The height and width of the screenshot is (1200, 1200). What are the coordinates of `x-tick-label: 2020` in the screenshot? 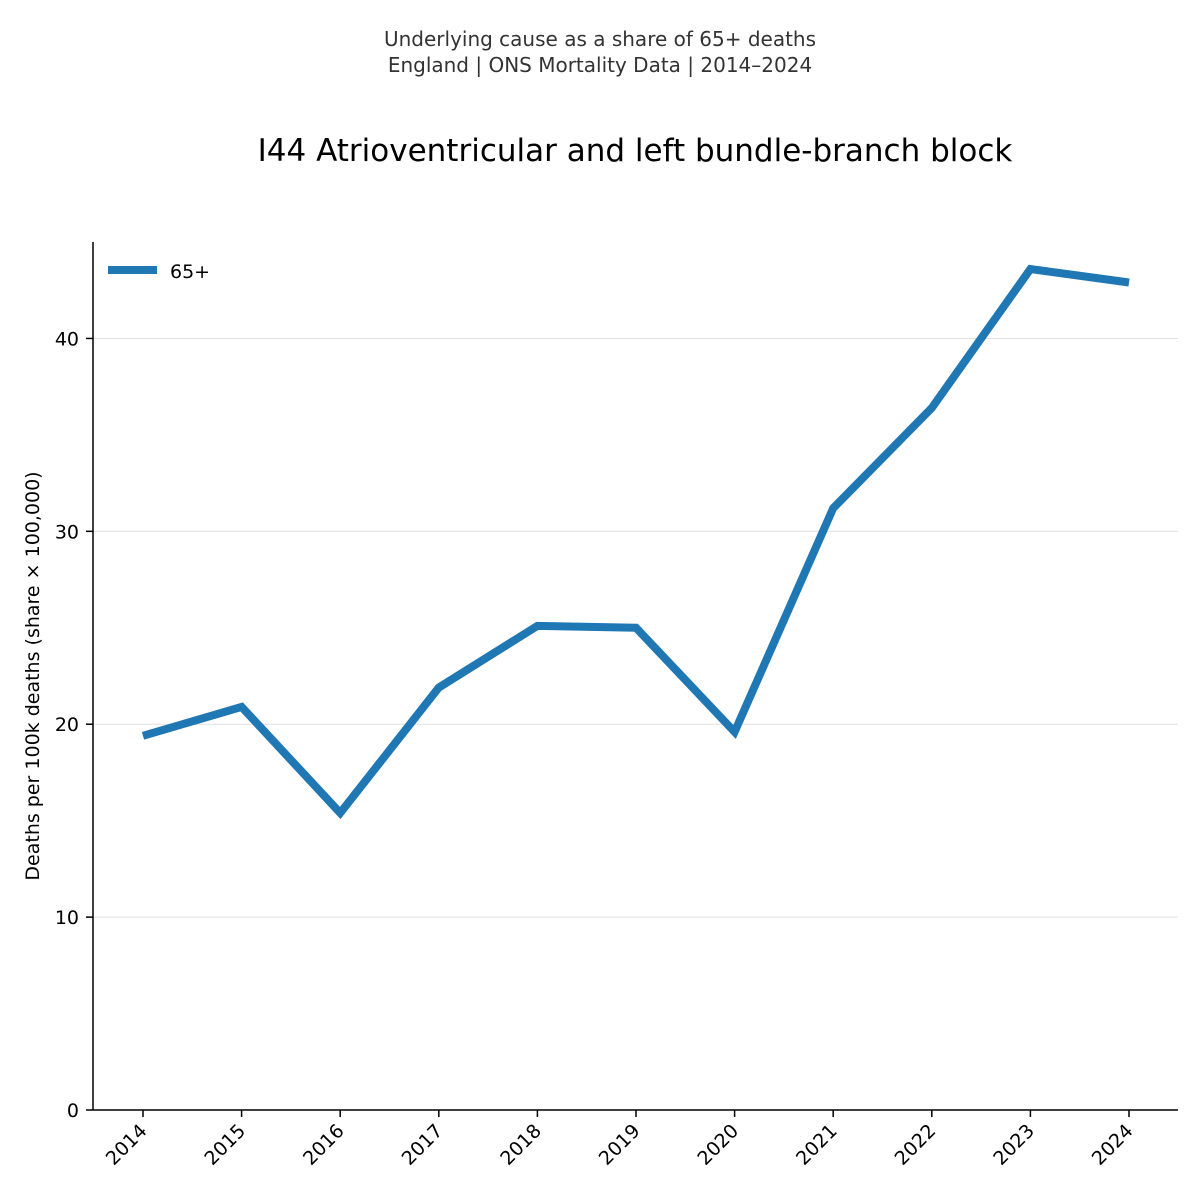 It's located at (718, 1145).